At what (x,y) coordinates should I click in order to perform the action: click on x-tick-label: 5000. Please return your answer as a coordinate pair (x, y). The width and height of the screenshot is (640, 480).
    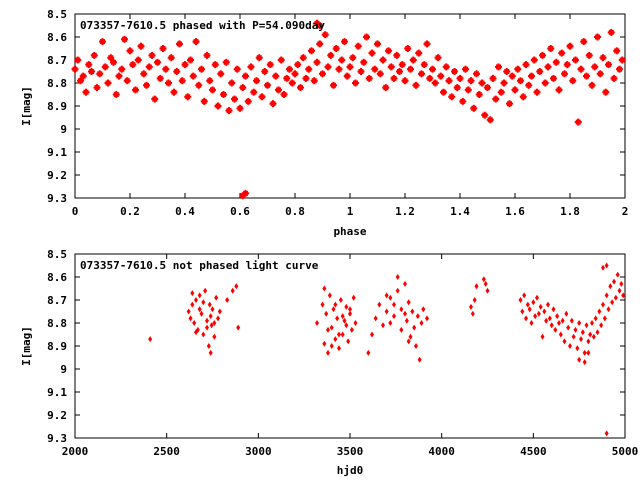
    Looking at the image, I should click on (625, 451).